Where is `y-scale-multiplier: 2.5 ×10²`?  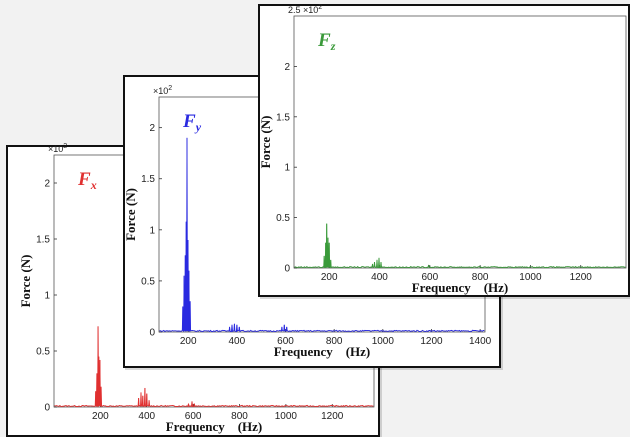 y-scale-multiplier: 2.5 ×10² is located at coordinates (305, 9).